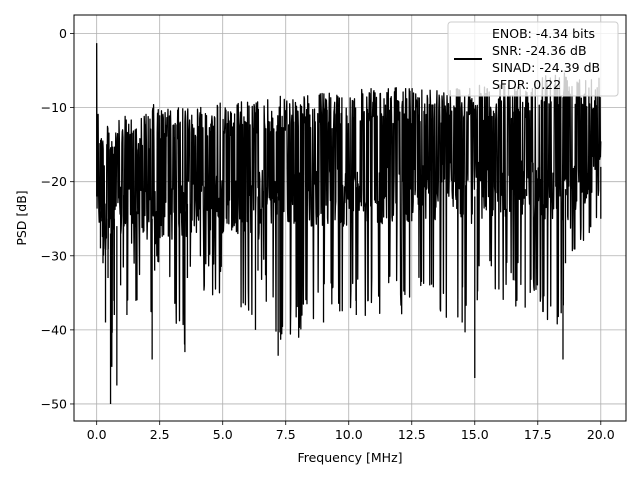  I want to click on x-tick-label: 0.0, so click(97, 434).